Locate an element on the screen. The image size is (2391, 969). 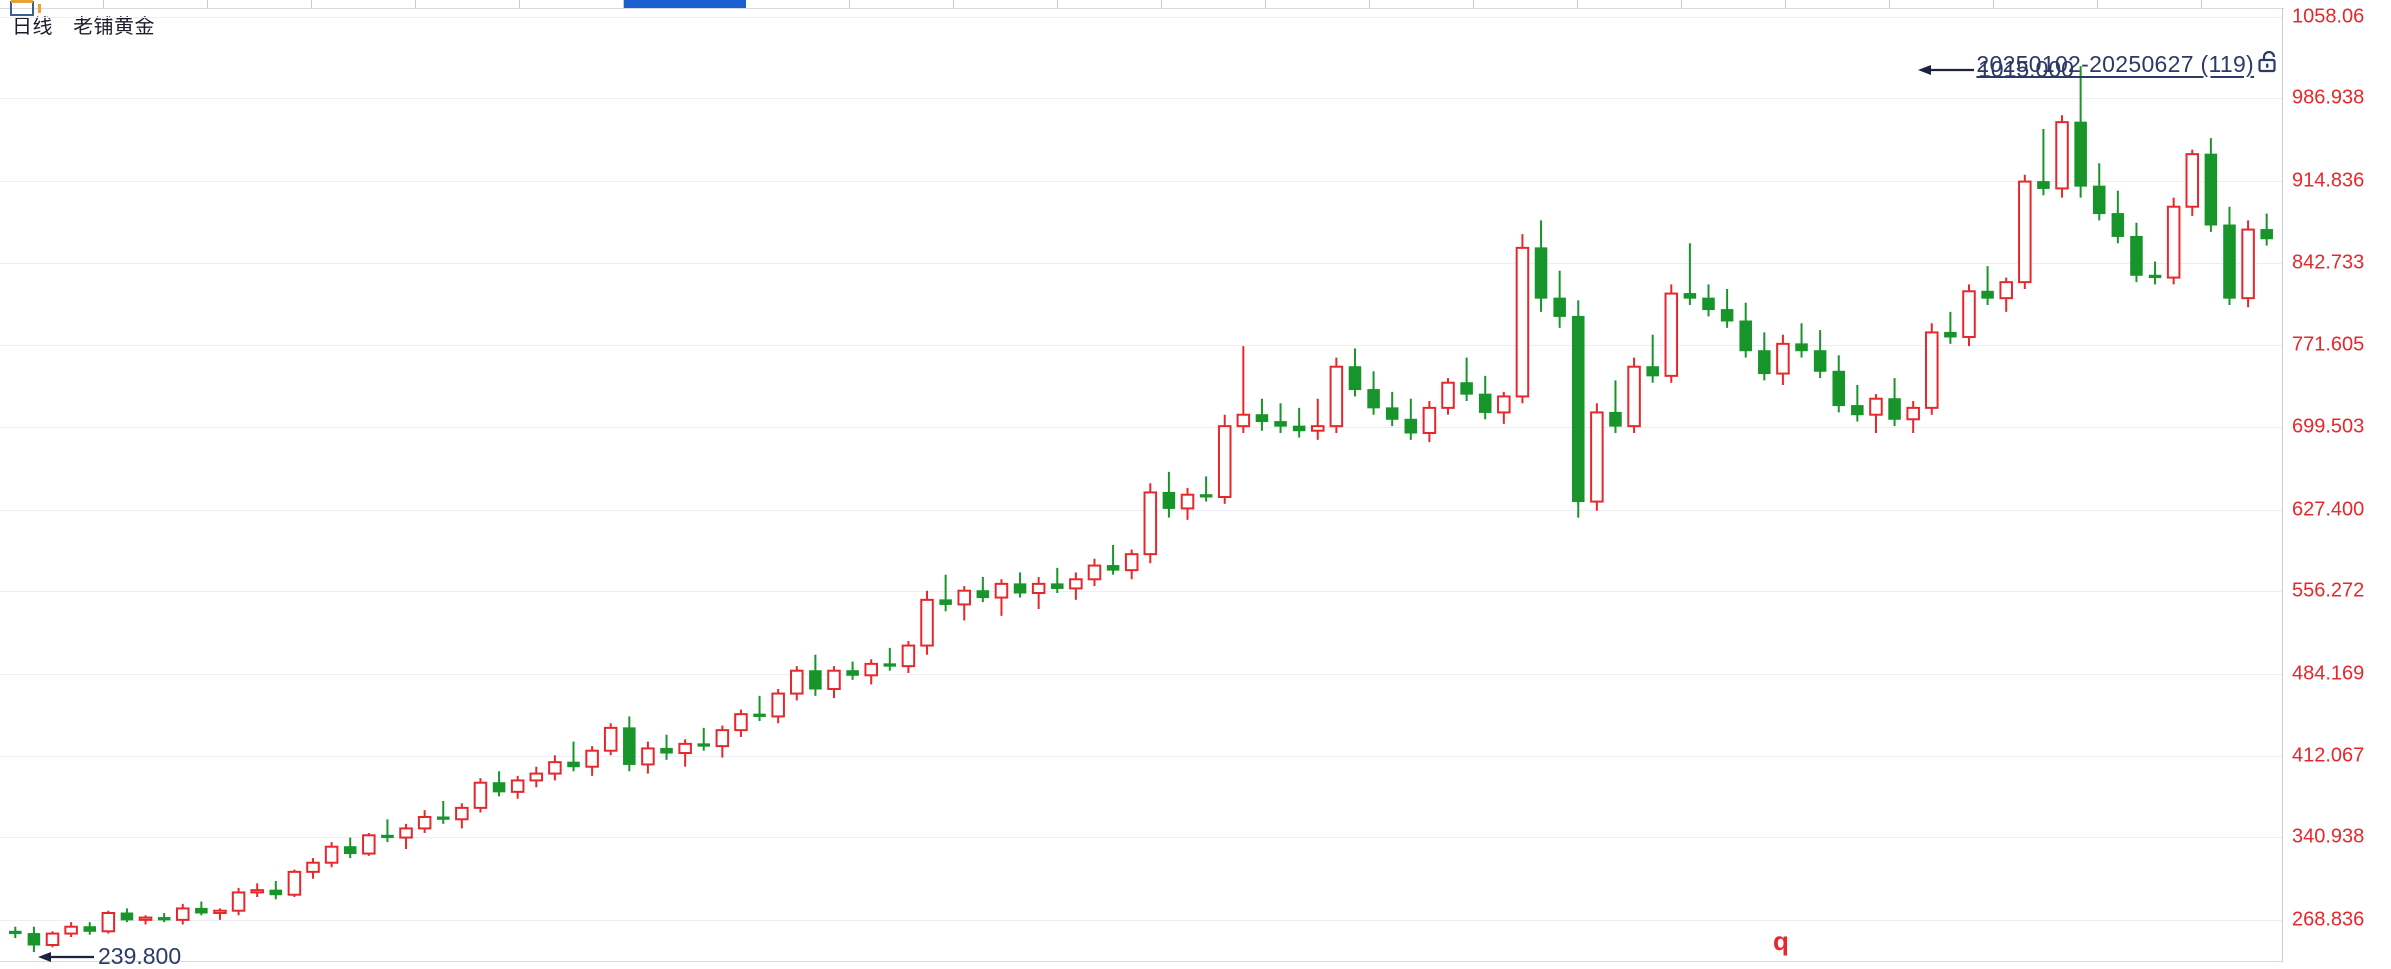
high-price-value: 1015.000 is located at coordinates (2026, 69).